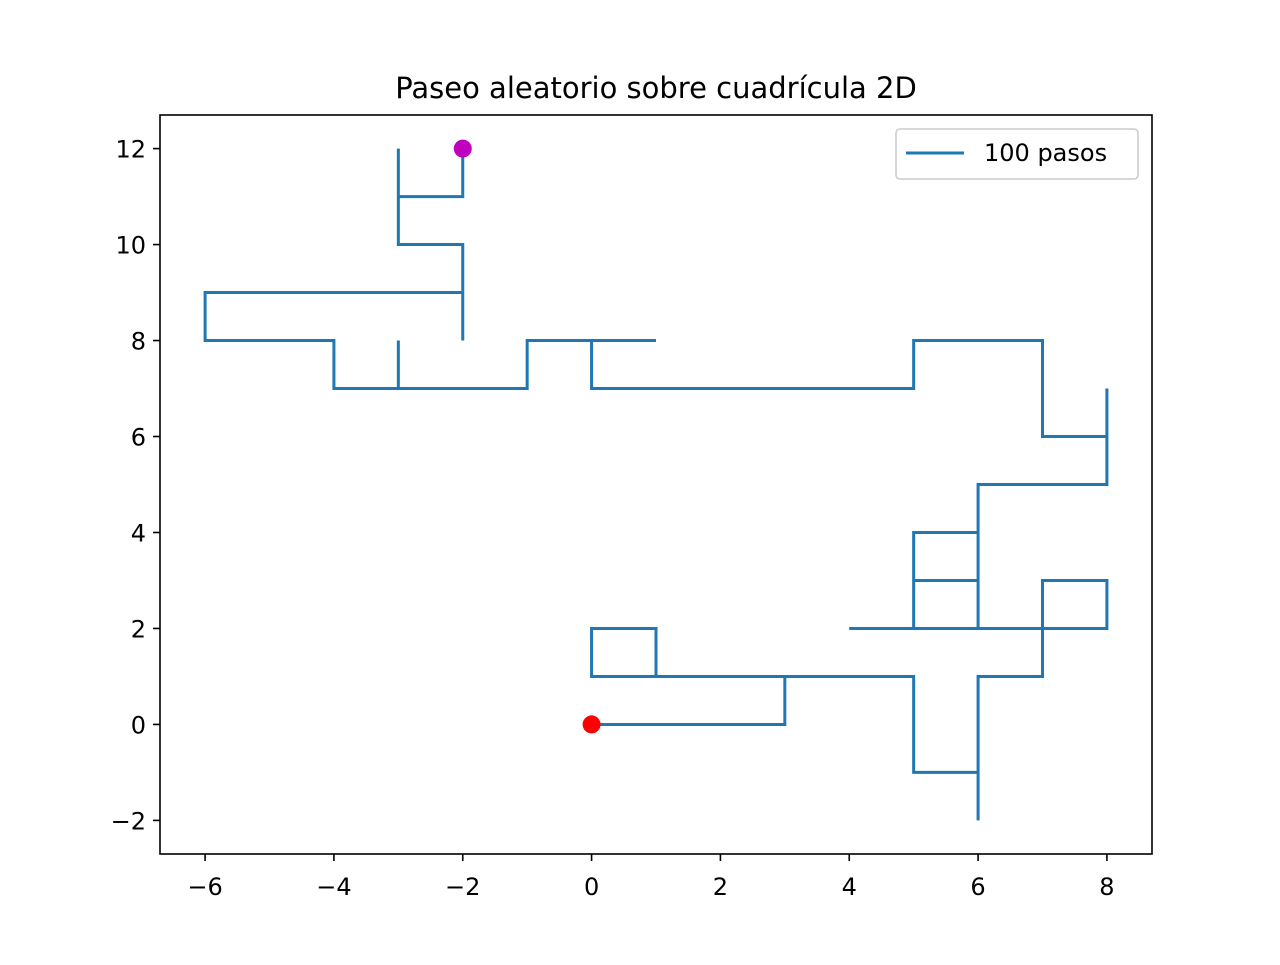 Image resolution: width=1280 pixels, height=965 pixels. What do you see at coordinates (138, 533) in the screenshot?
I see `y-tick-label: 4` at bounding box center [138, 533].